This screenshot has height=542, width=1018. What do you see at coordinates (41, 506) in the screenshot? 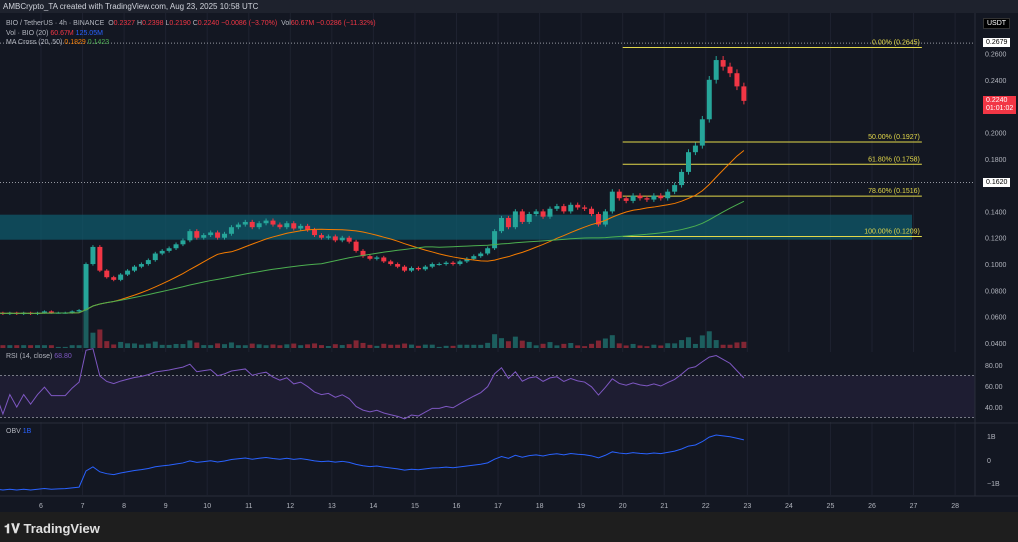
I see `date-tick: 6` at bounding box center [41, 506].